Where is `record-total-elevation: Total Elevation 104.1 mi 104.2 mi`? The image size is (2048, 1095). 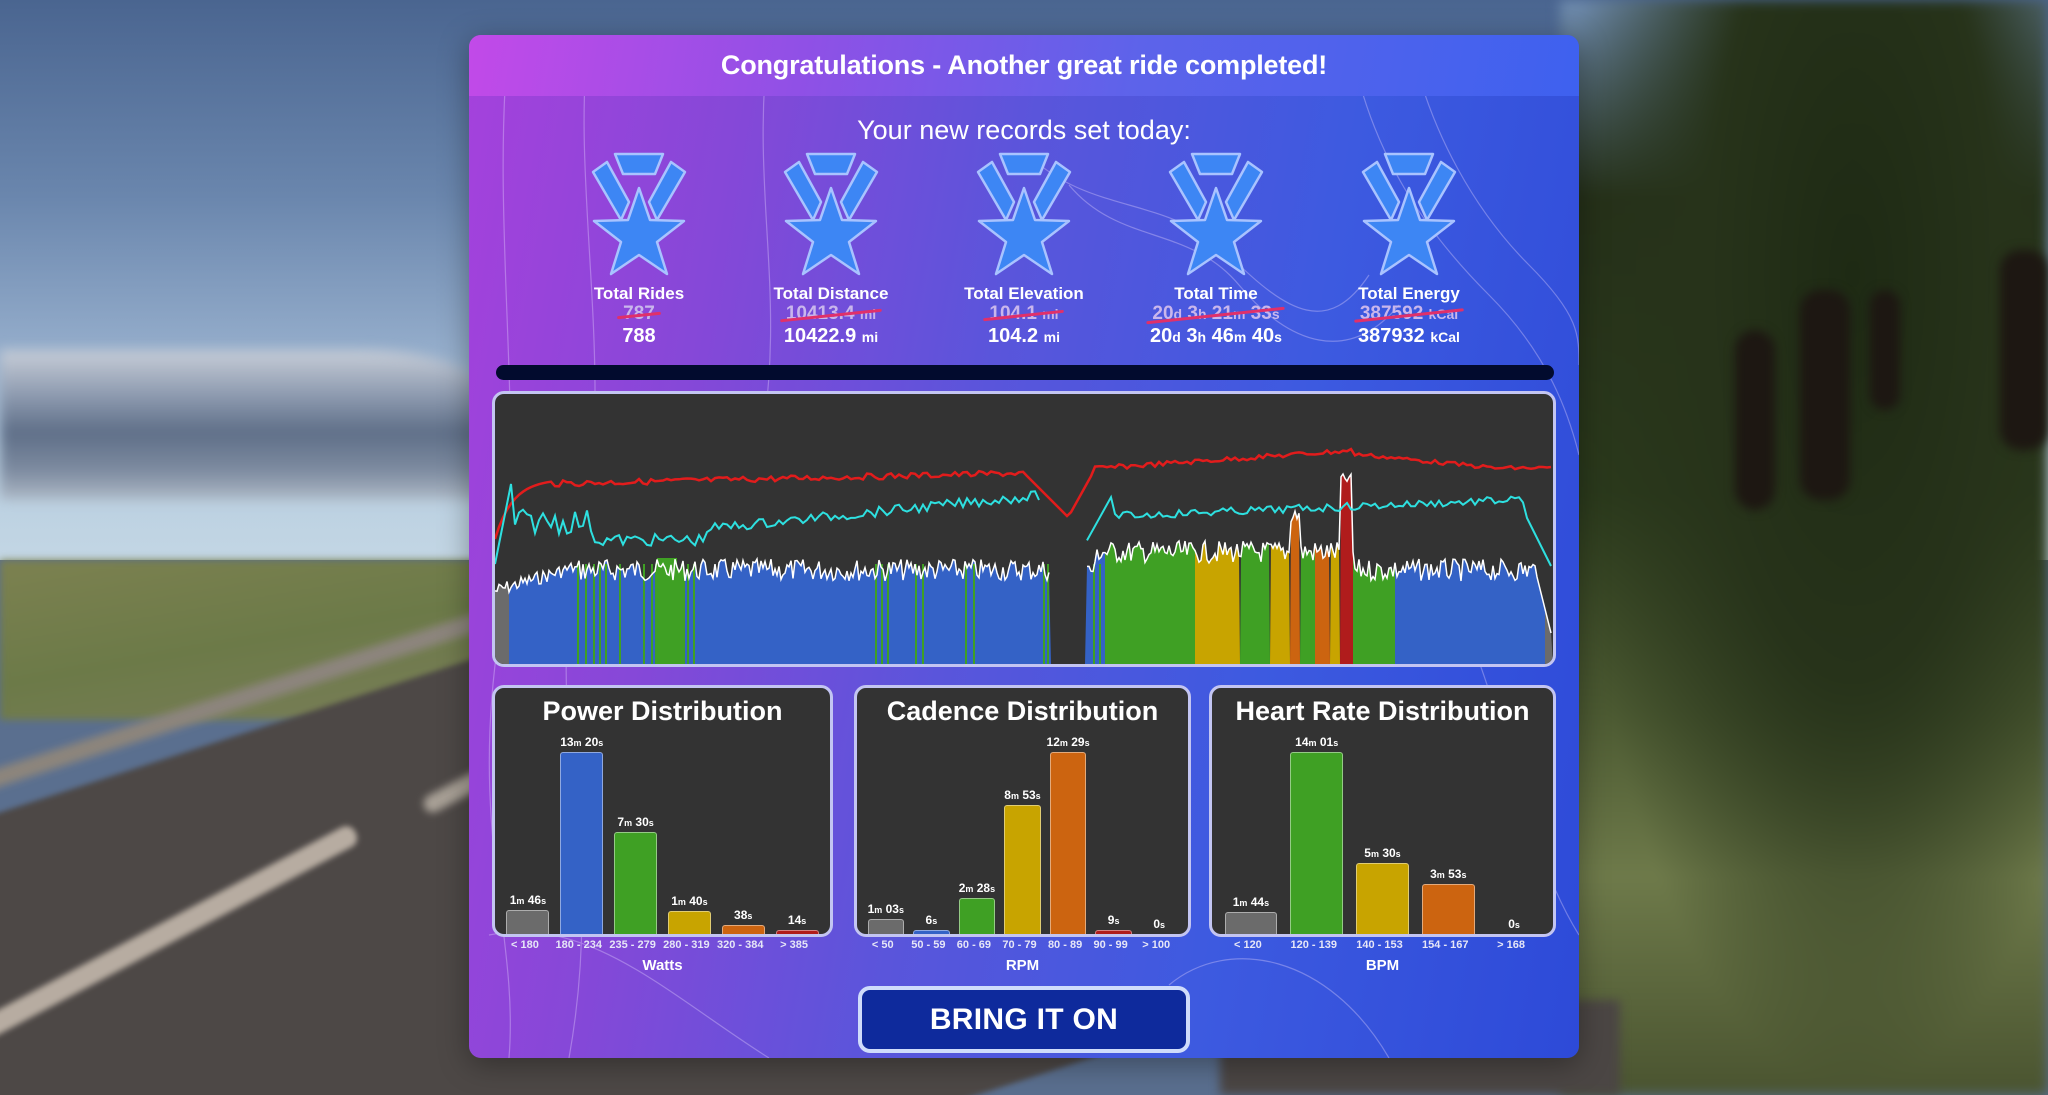 record-total-elevation: Total Elevation 104.1 mi 104.2 mi is located at coordinates (1024, 248).